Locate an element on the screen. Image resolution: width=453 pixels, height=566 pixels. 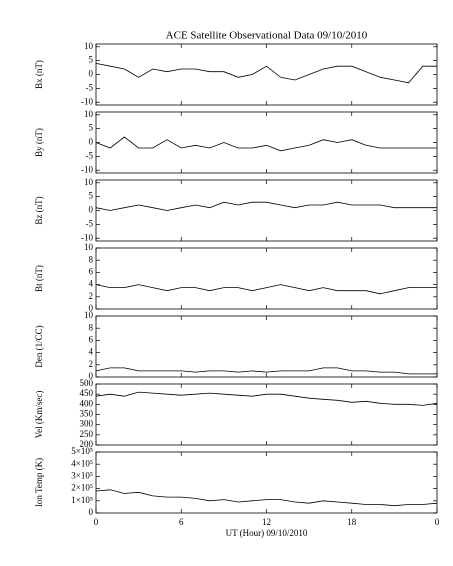
y-tick-label: 500 is located at coordinates (87, 383).